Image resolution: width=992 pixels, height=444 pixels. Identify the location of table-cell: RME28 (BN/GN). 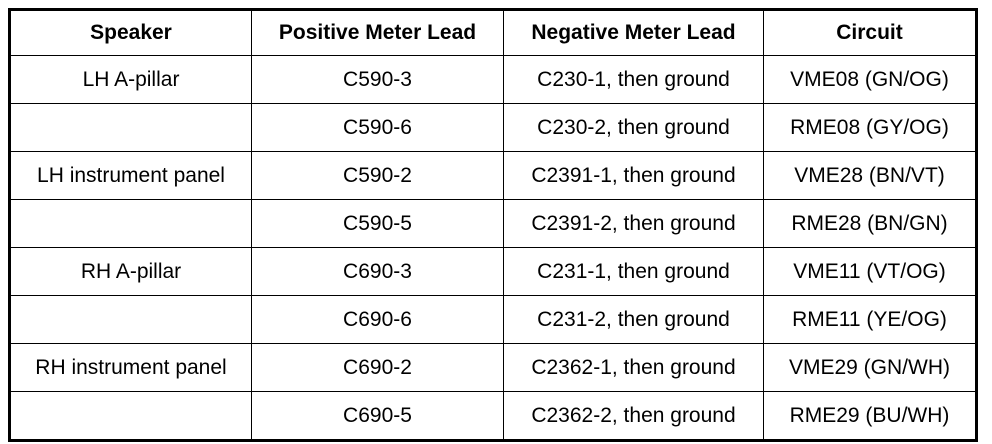
(870, 223).